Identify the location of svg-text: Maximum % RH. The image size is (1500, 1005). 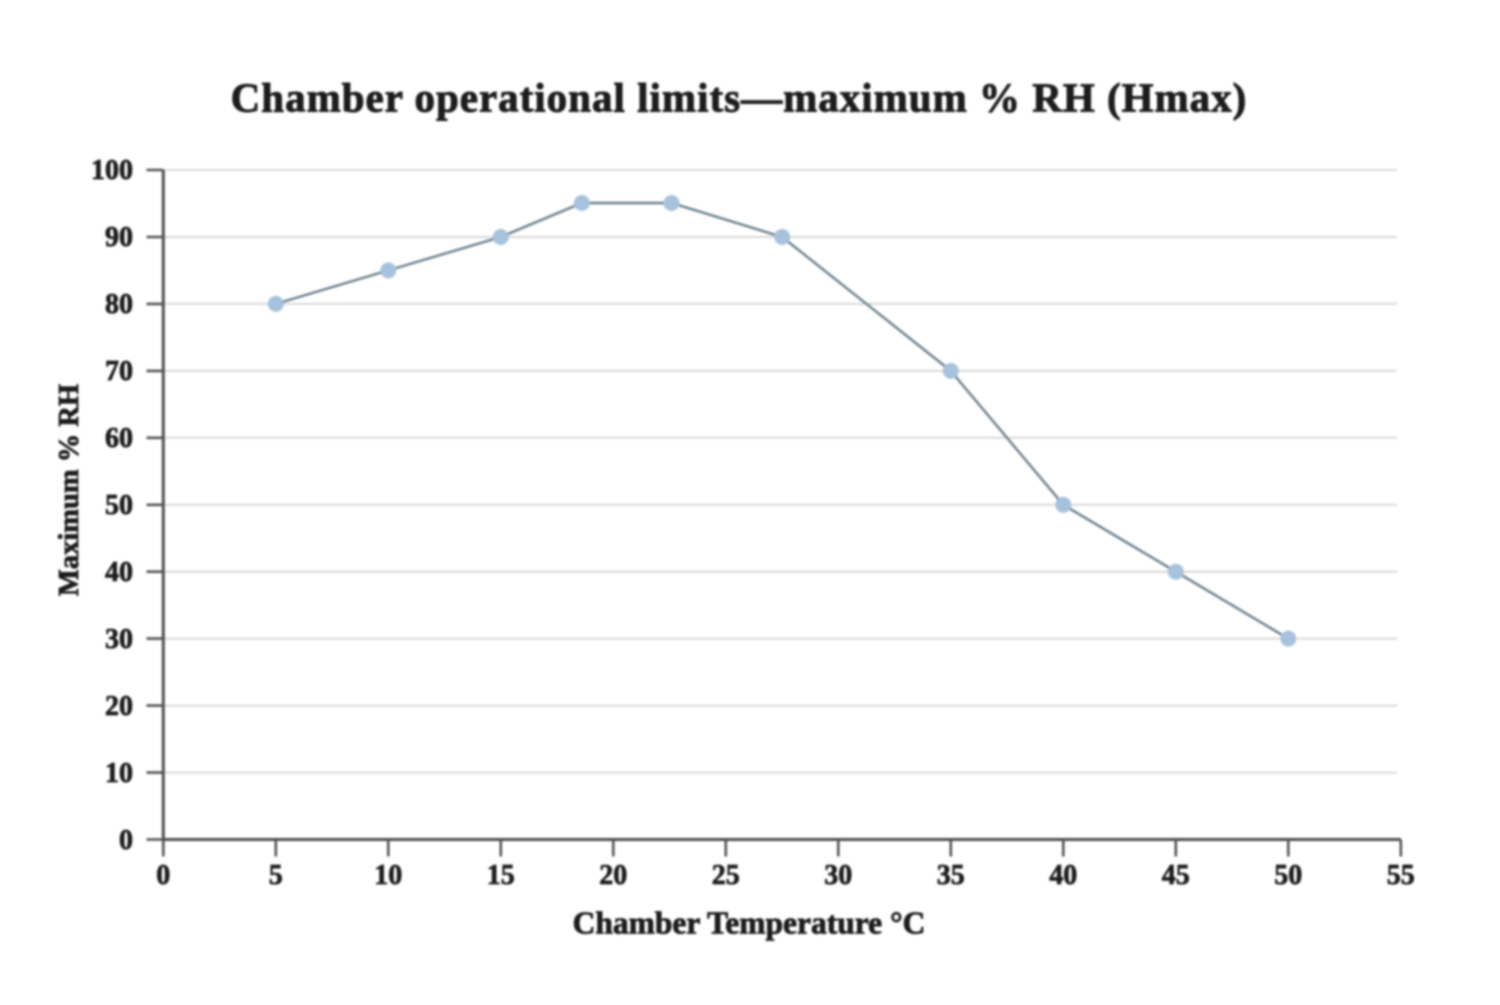
(69, 490).